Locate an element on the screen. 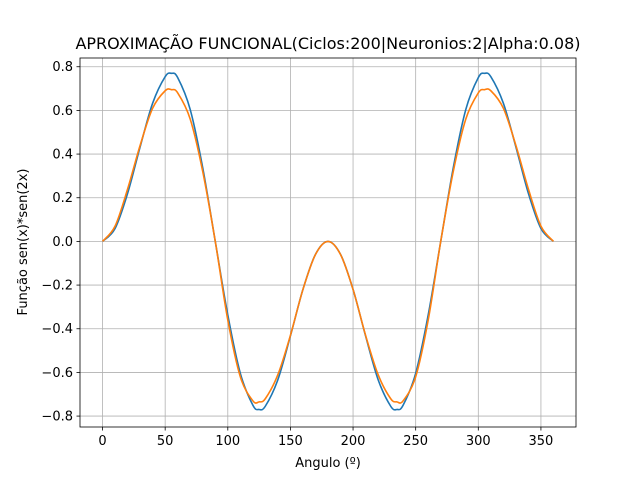 The height and width of the screenshot is (480, 640). y-tick-label: −0.4 is located at coordinates (57, 329).